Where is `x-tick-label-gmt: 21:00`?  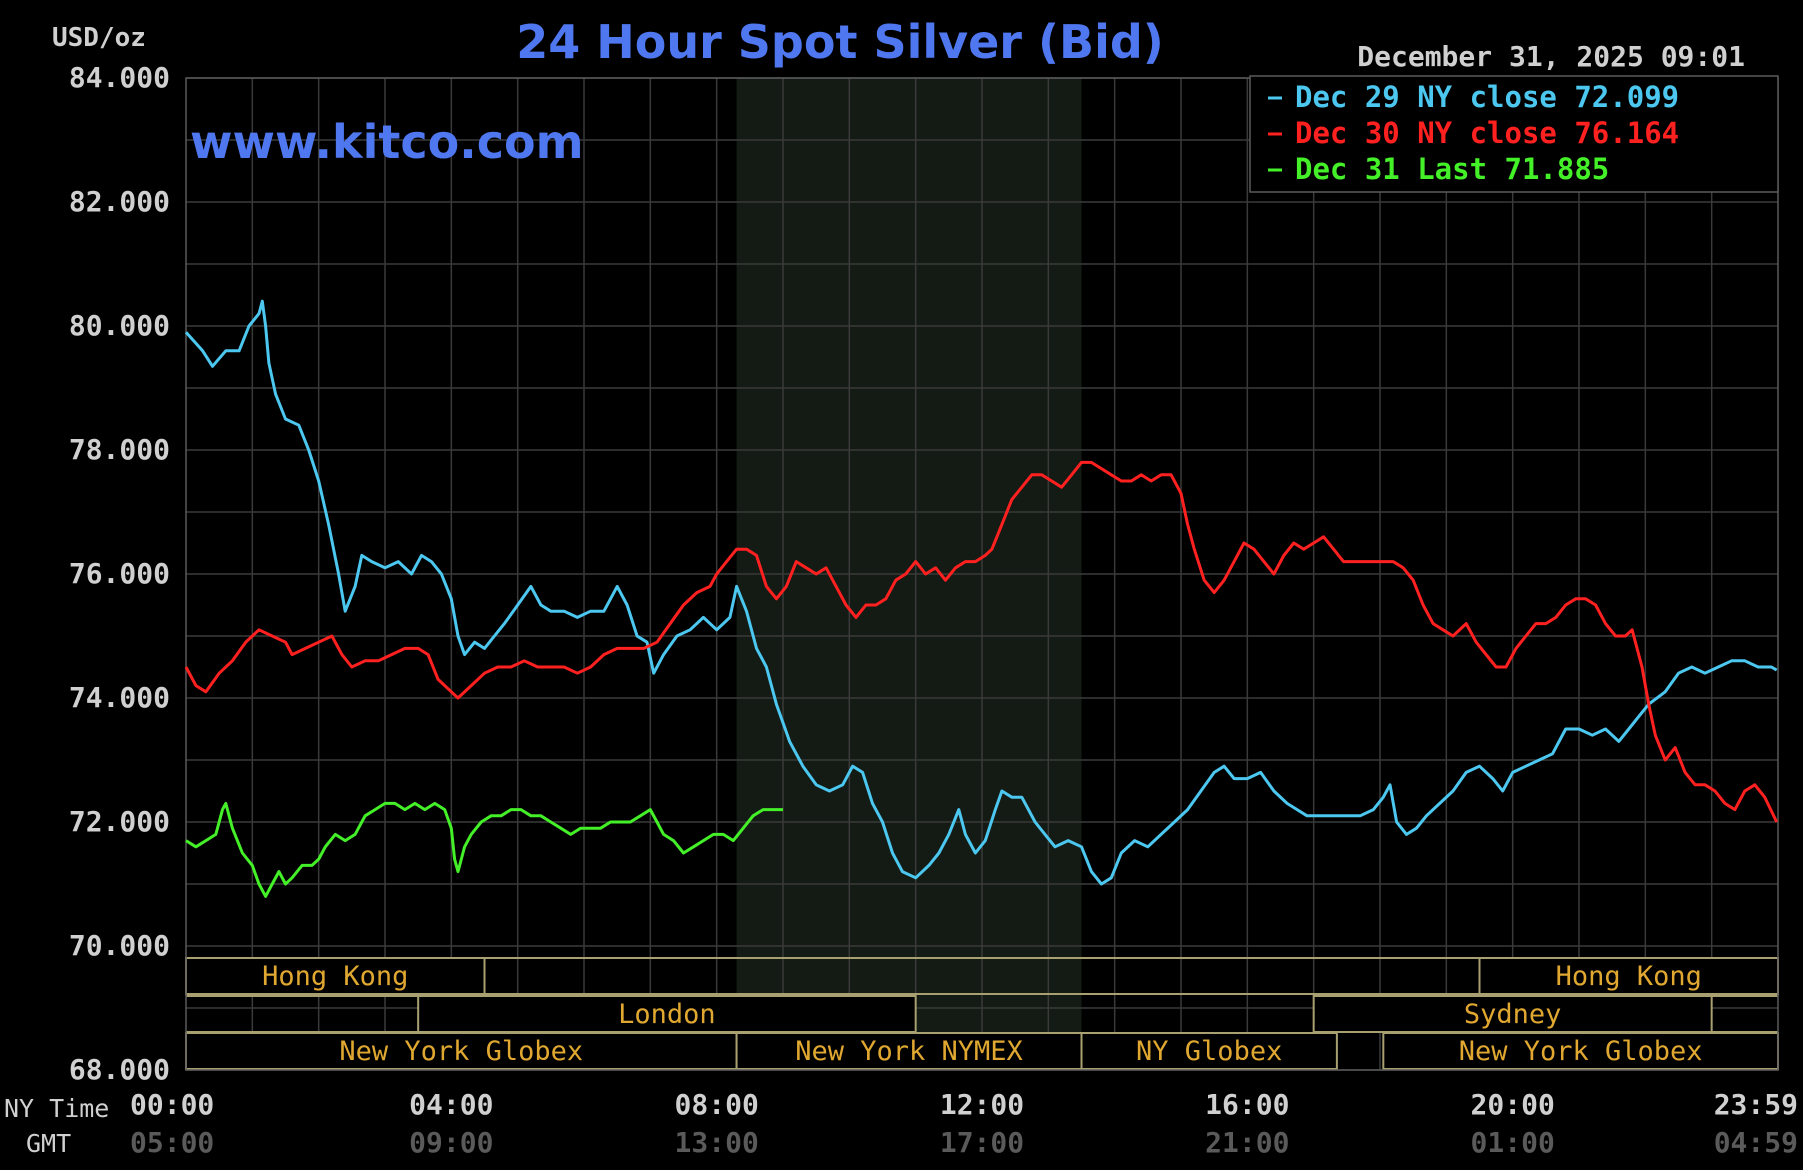 x-tick-label-gmt: 21:00 is located at coordinates (1247, 1142).